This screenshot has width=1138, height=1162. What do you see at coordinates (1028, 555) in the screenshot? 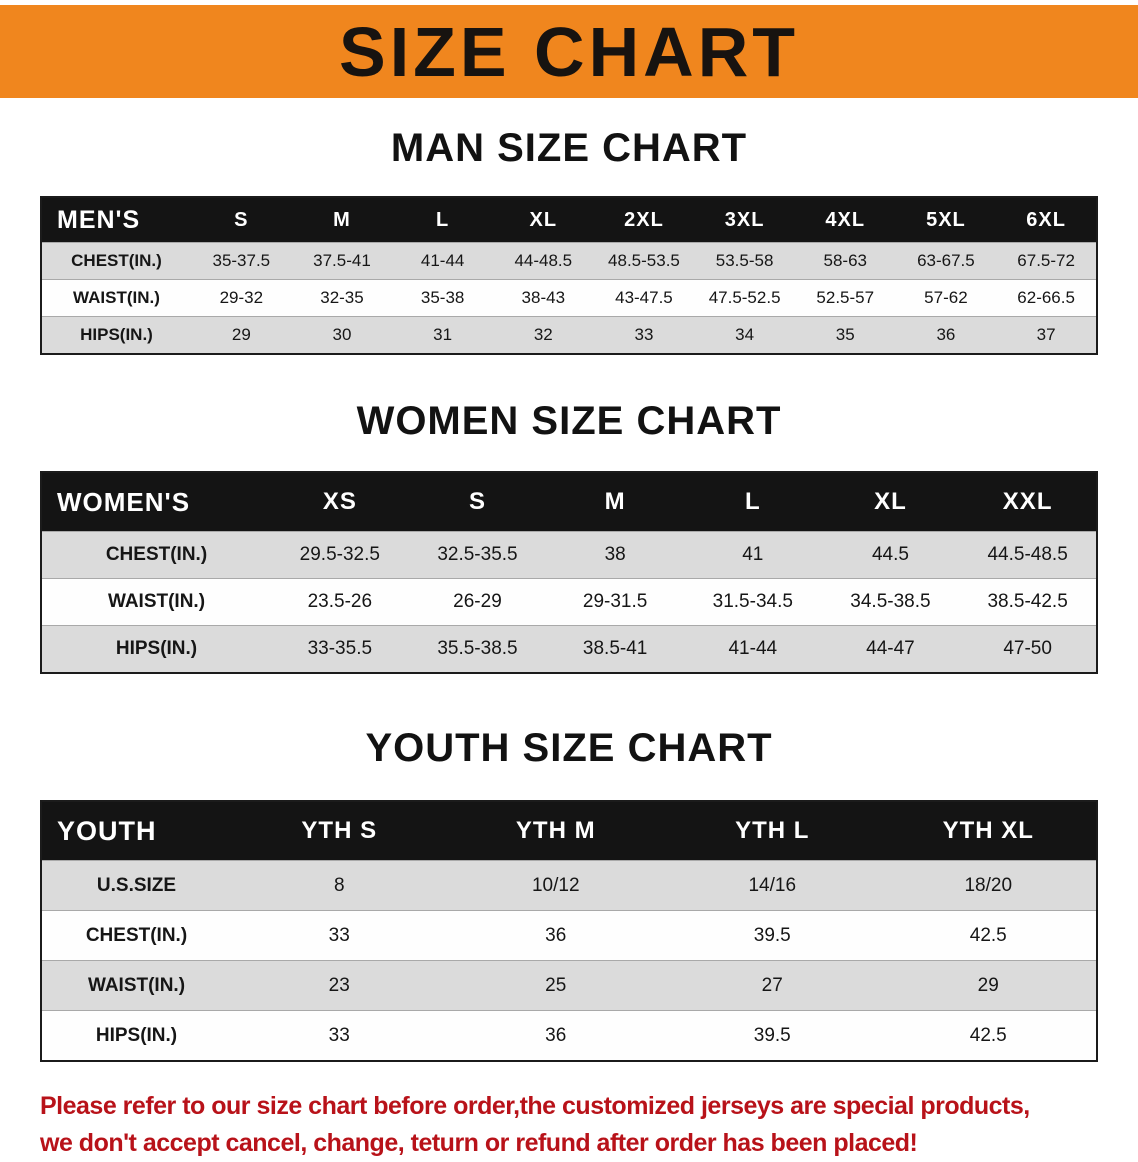
I see `size-value-cell: 44.5-48.5` at bounding box center [1028, 555].